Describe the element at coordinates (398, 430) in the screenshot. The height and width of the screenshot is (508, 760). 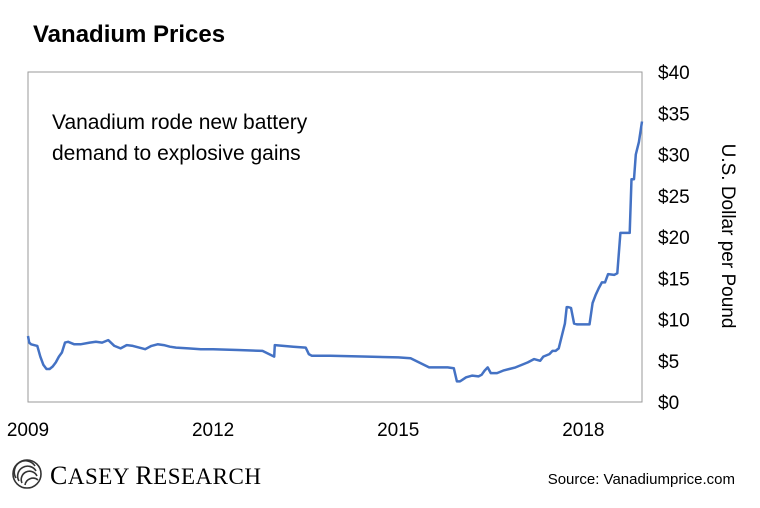
I see `x-tick-label: 2015` at that location.